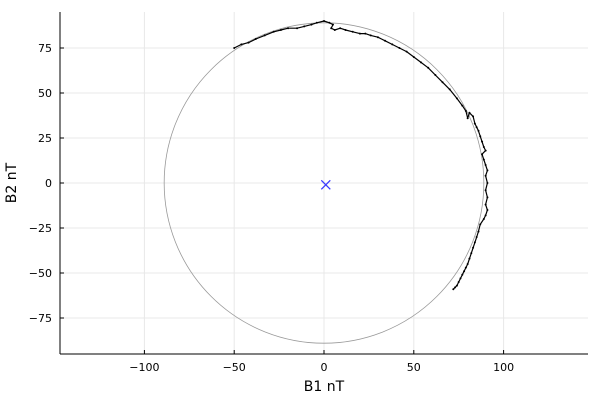 Image resolution: width=600 pixels, height=400 pixels. Describe the element at coordinates (45, 48) in the screenshot. I see `y-tick-label: 75` at that location.